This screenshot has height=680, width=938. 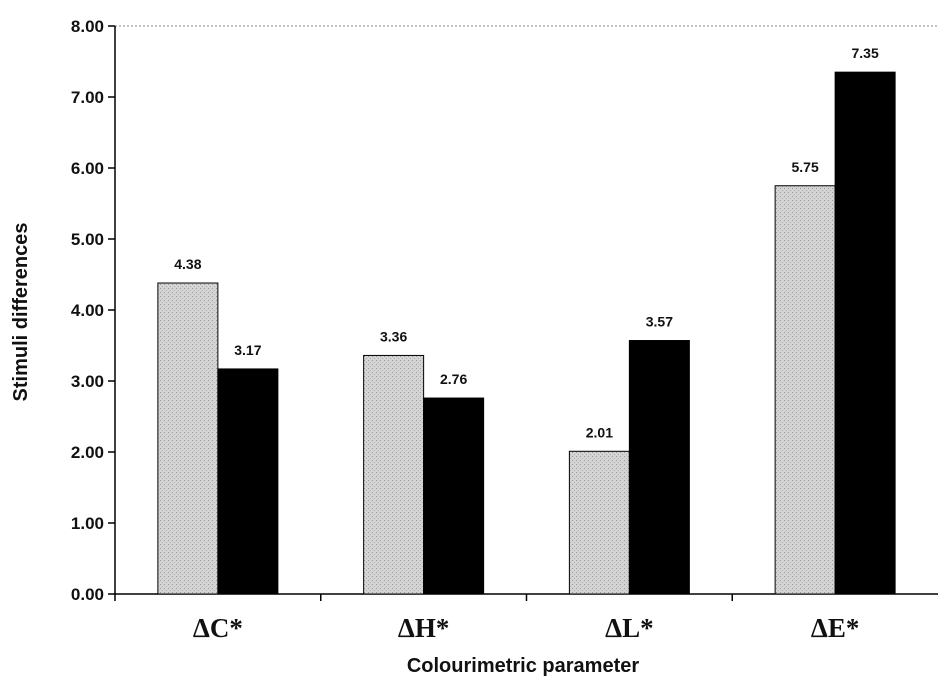 I want to click on x-axis-title: Colourimetric parameter, so click(x=523, y=666).